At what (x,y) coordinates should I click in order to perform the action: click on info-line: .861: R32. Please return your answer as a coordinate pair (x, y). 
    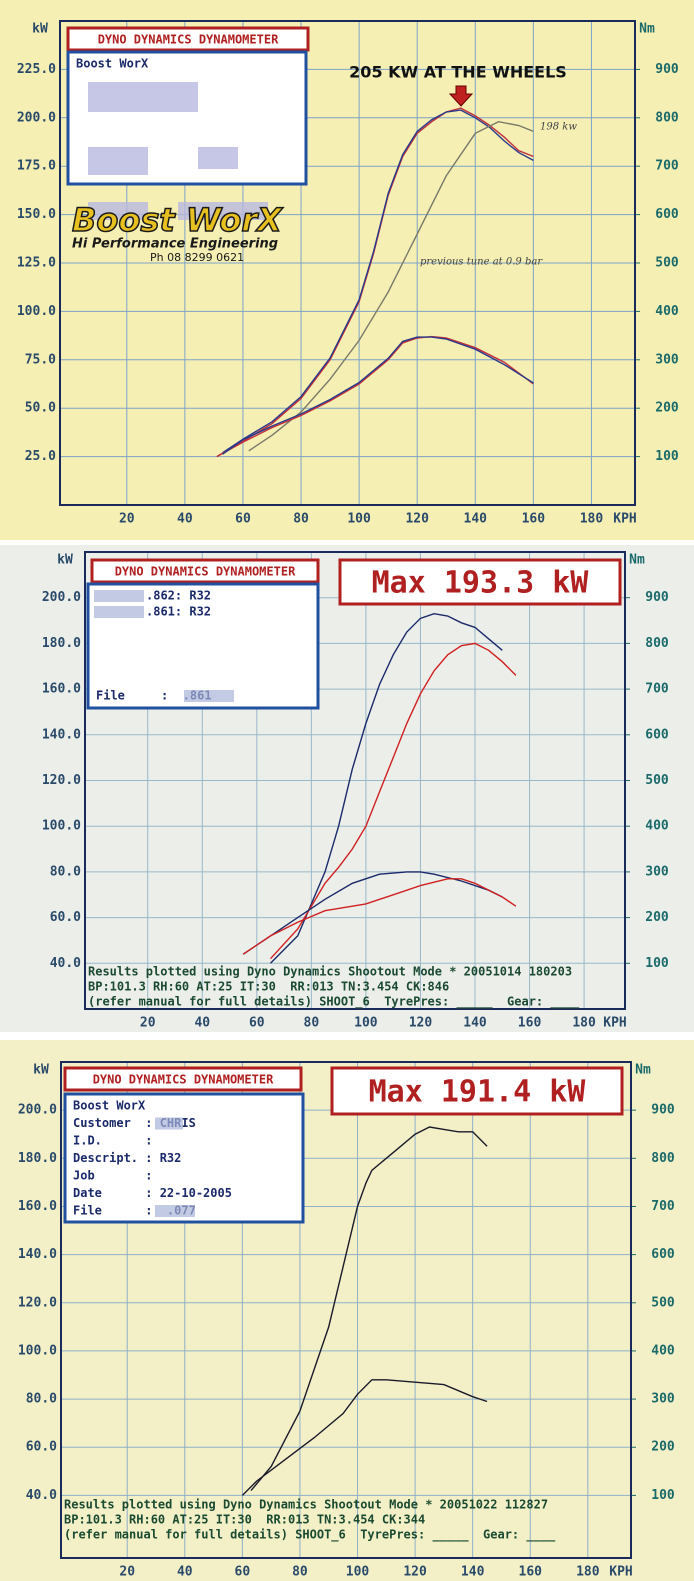
    Looking at the image, I should click on (178, 612).